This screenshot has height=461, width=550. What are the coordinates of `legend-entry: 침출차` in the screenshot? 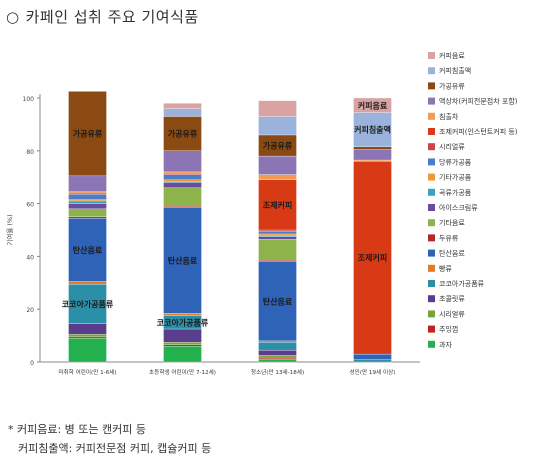 It's located at (449, 116).